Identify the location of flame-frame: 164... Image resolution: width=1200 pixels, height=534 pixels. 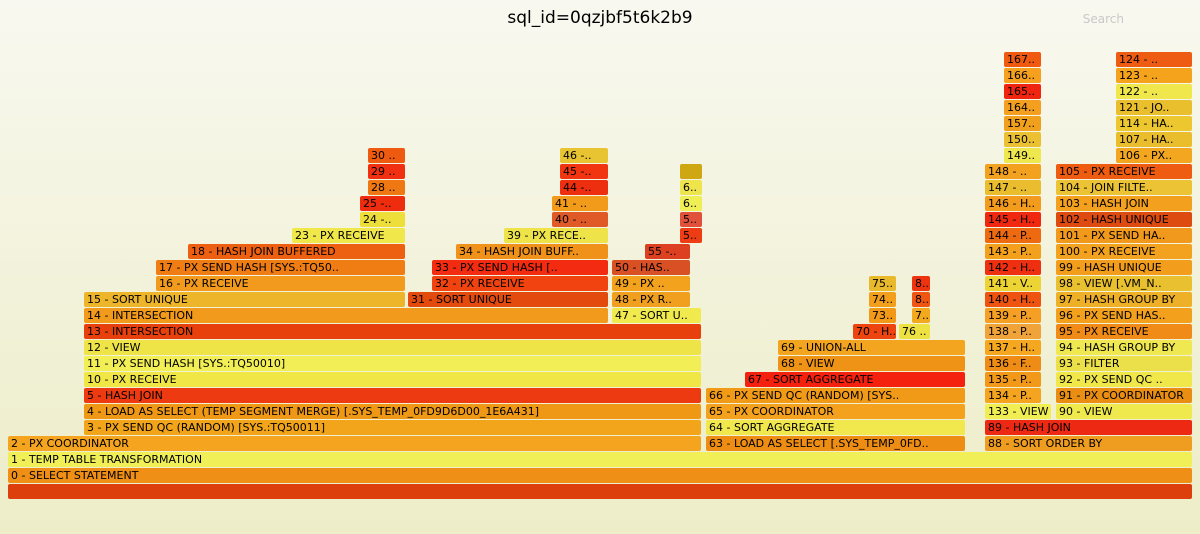
(1022, 107).